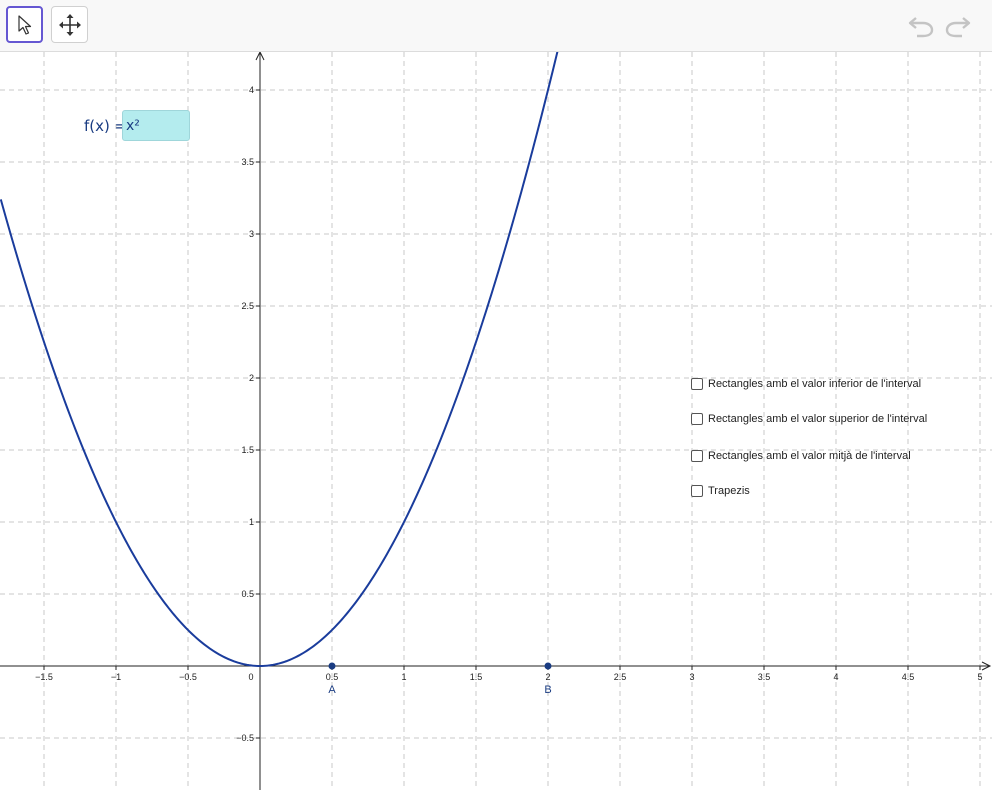  What do you see at coordinates (979, 677) in the screenshot?
I see `x-tick-label: 5` at bounding box center [979, 677].